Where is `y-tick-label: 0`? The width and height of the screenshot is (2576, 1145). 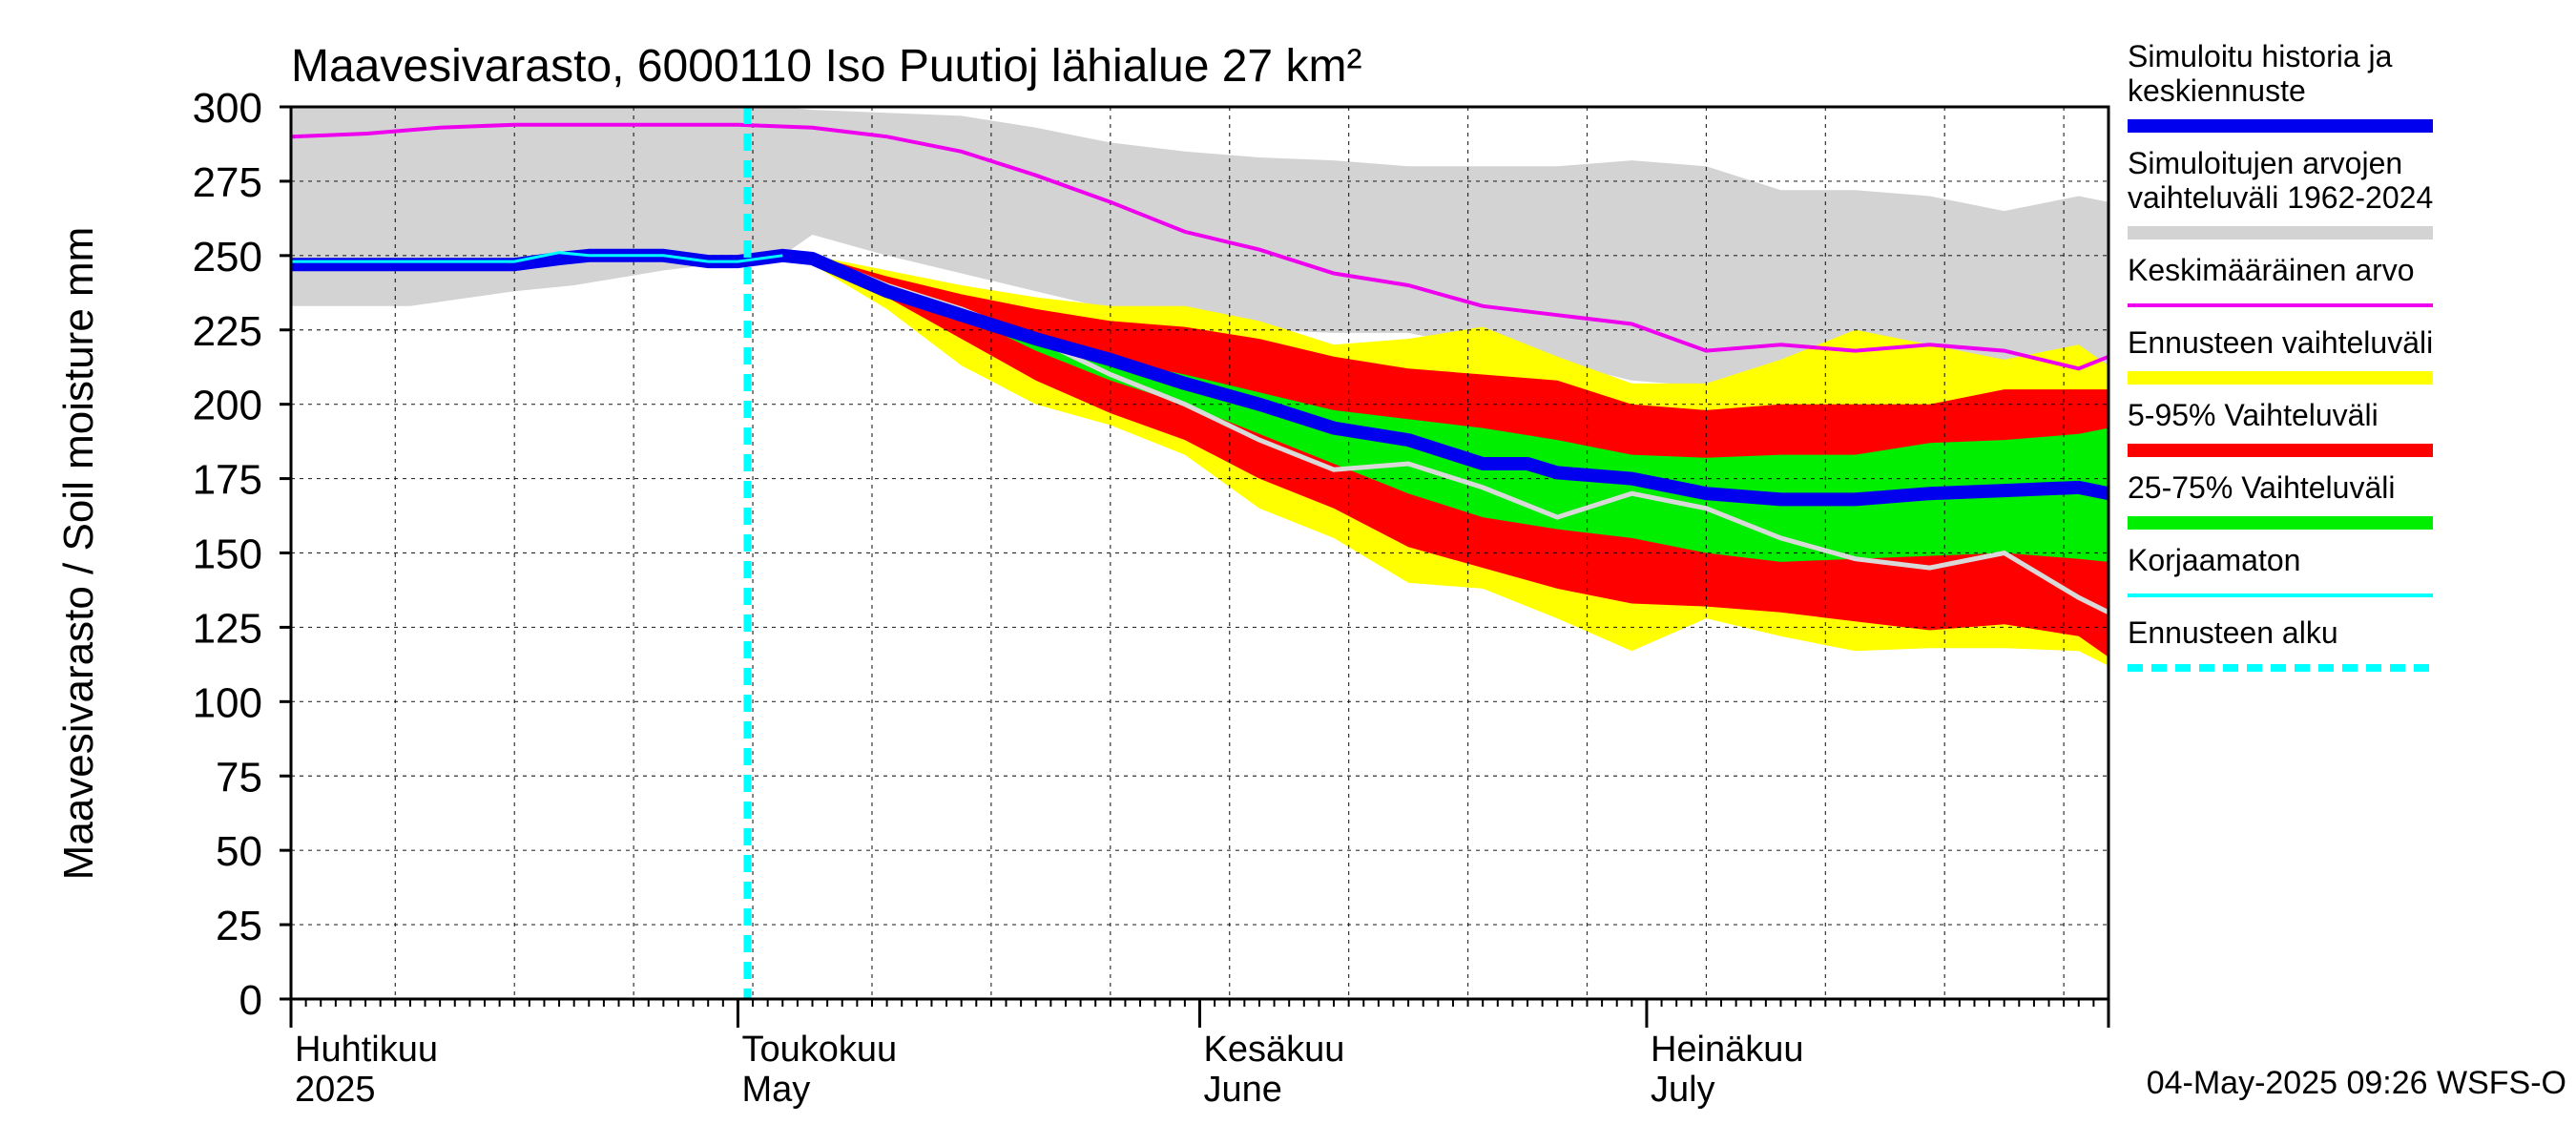 y-tick-label: 0 is located at coordinates (250, 1000).